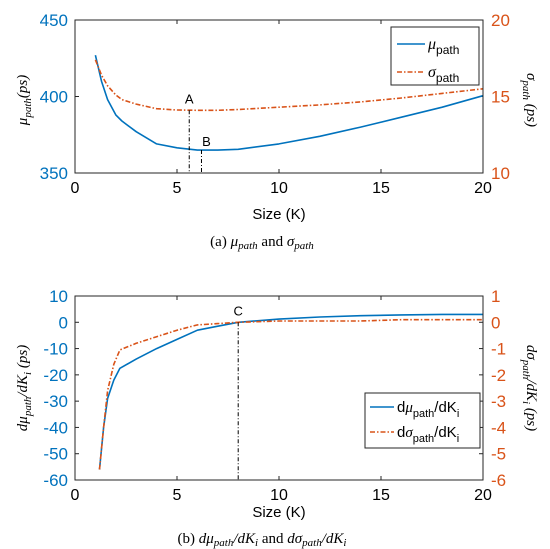  What do you see at coordinates (526, 369) in the screenshot?
I see `panel-b-ylabel-right-sub1: path` at bounding box center [526, 369].